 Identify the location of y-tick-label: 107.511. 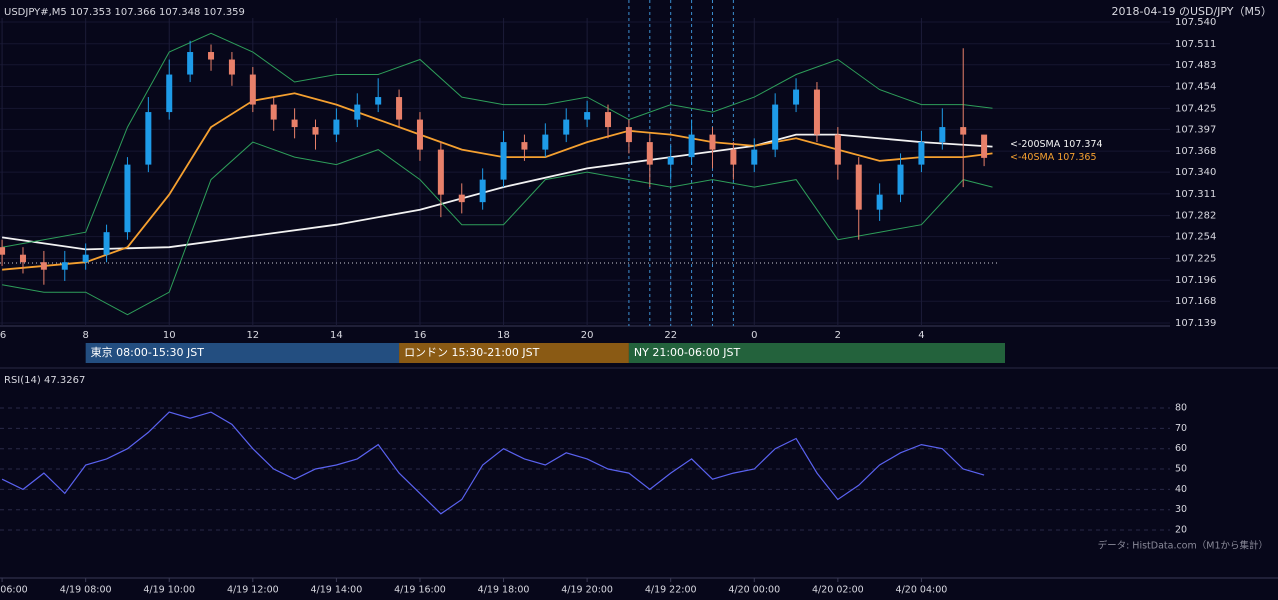
(1195, 44).